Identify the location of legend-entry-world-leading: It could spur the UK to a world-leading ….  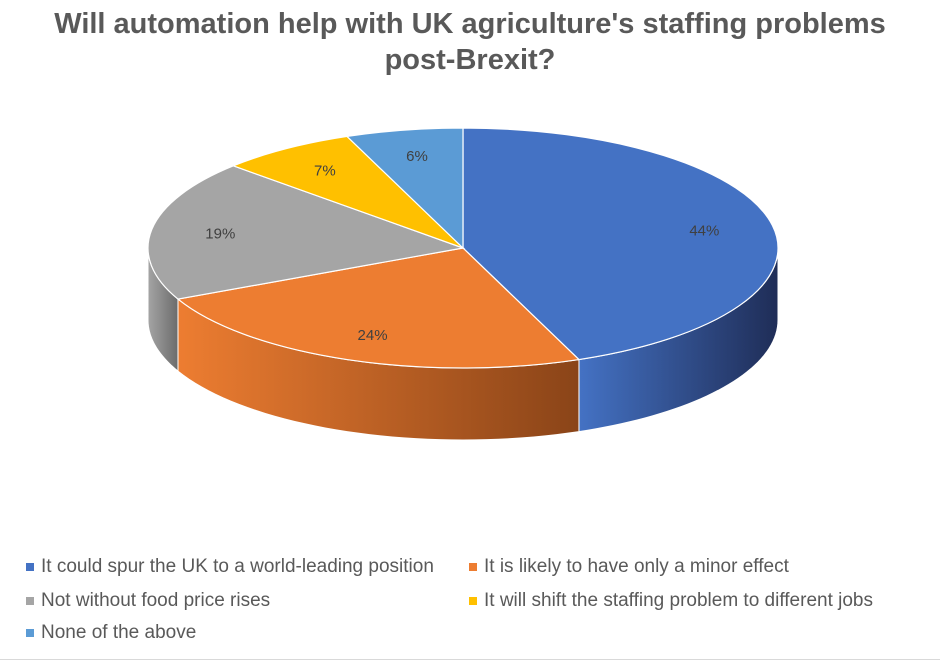
(230, 567).